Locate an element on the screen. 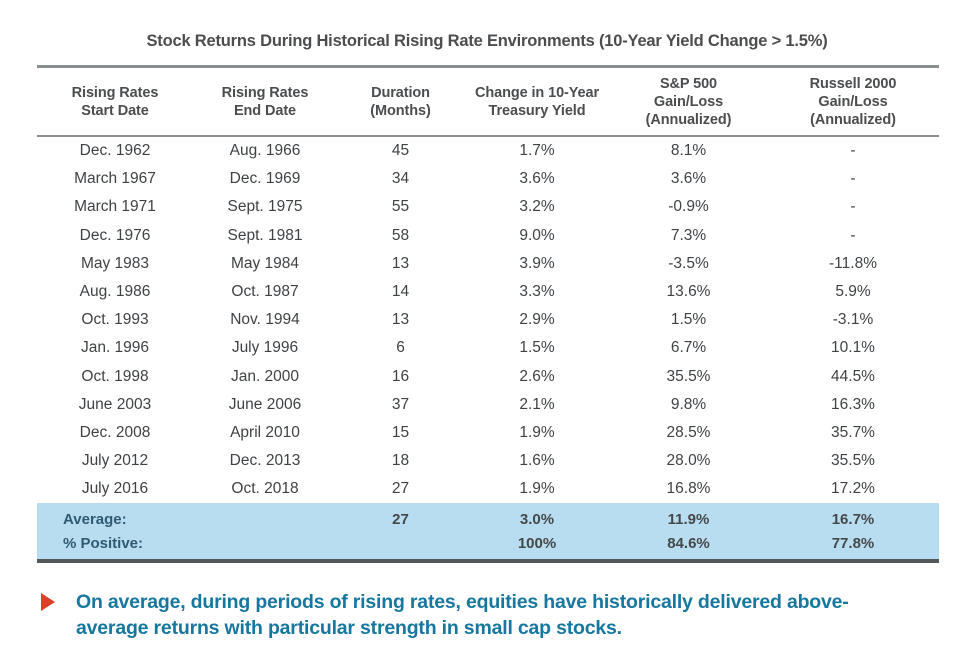 This screenshot has width=974, height=660. cell: July 2012 is located at coordinates (115, 461).